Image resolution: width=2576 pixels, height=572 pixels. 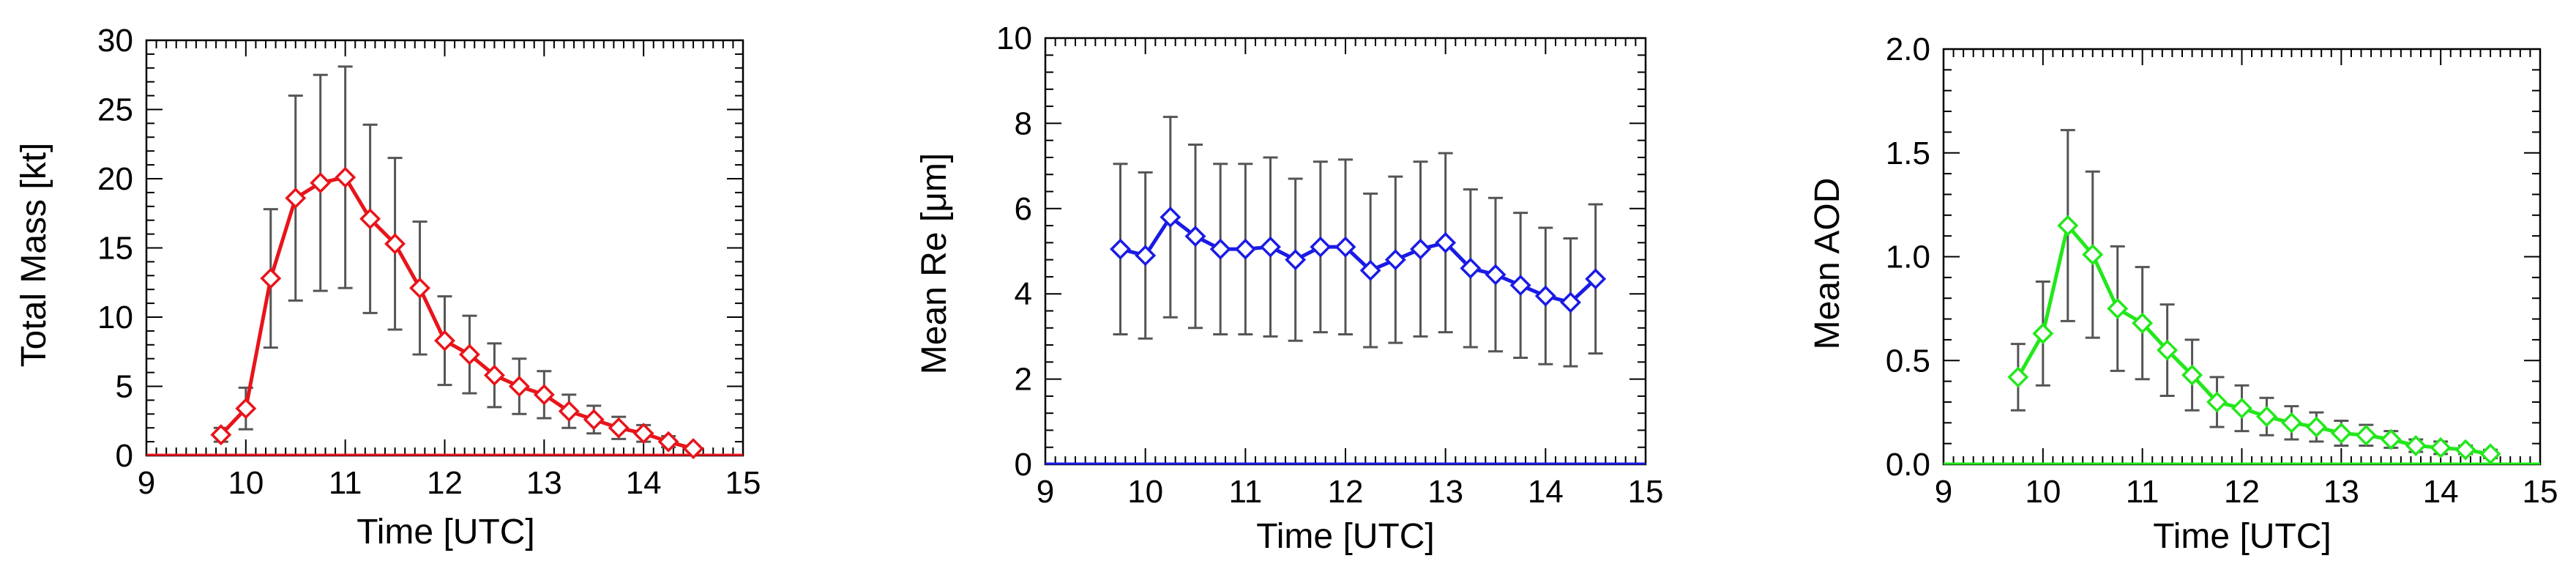 I want to click on y-tick-label: 5, so click(x=124, y=387).